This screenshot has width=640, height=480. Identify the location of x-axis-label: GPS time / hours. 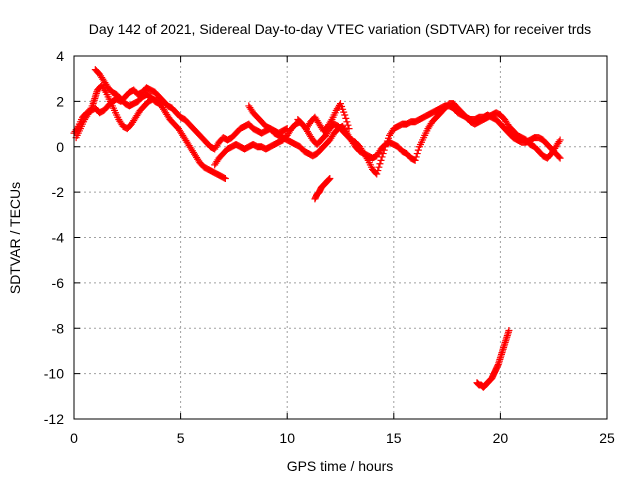
(340, 466).